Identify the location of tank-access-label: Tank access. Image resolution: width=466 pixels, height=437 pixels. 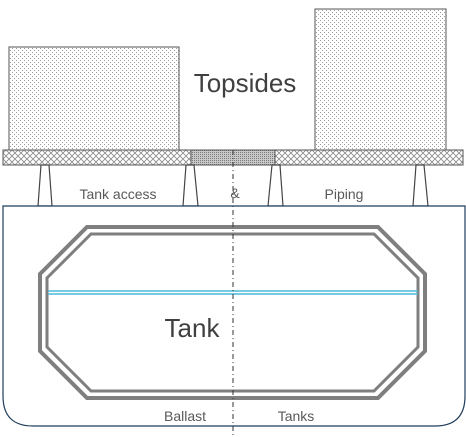
(117, 194).